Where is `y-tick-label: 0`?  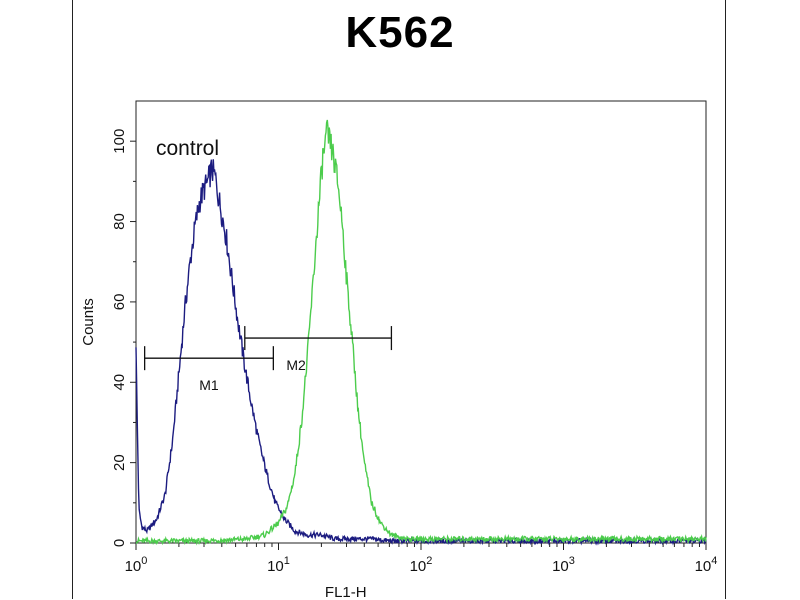
y-tick-label: 0 is located at coordinates (119, 543).